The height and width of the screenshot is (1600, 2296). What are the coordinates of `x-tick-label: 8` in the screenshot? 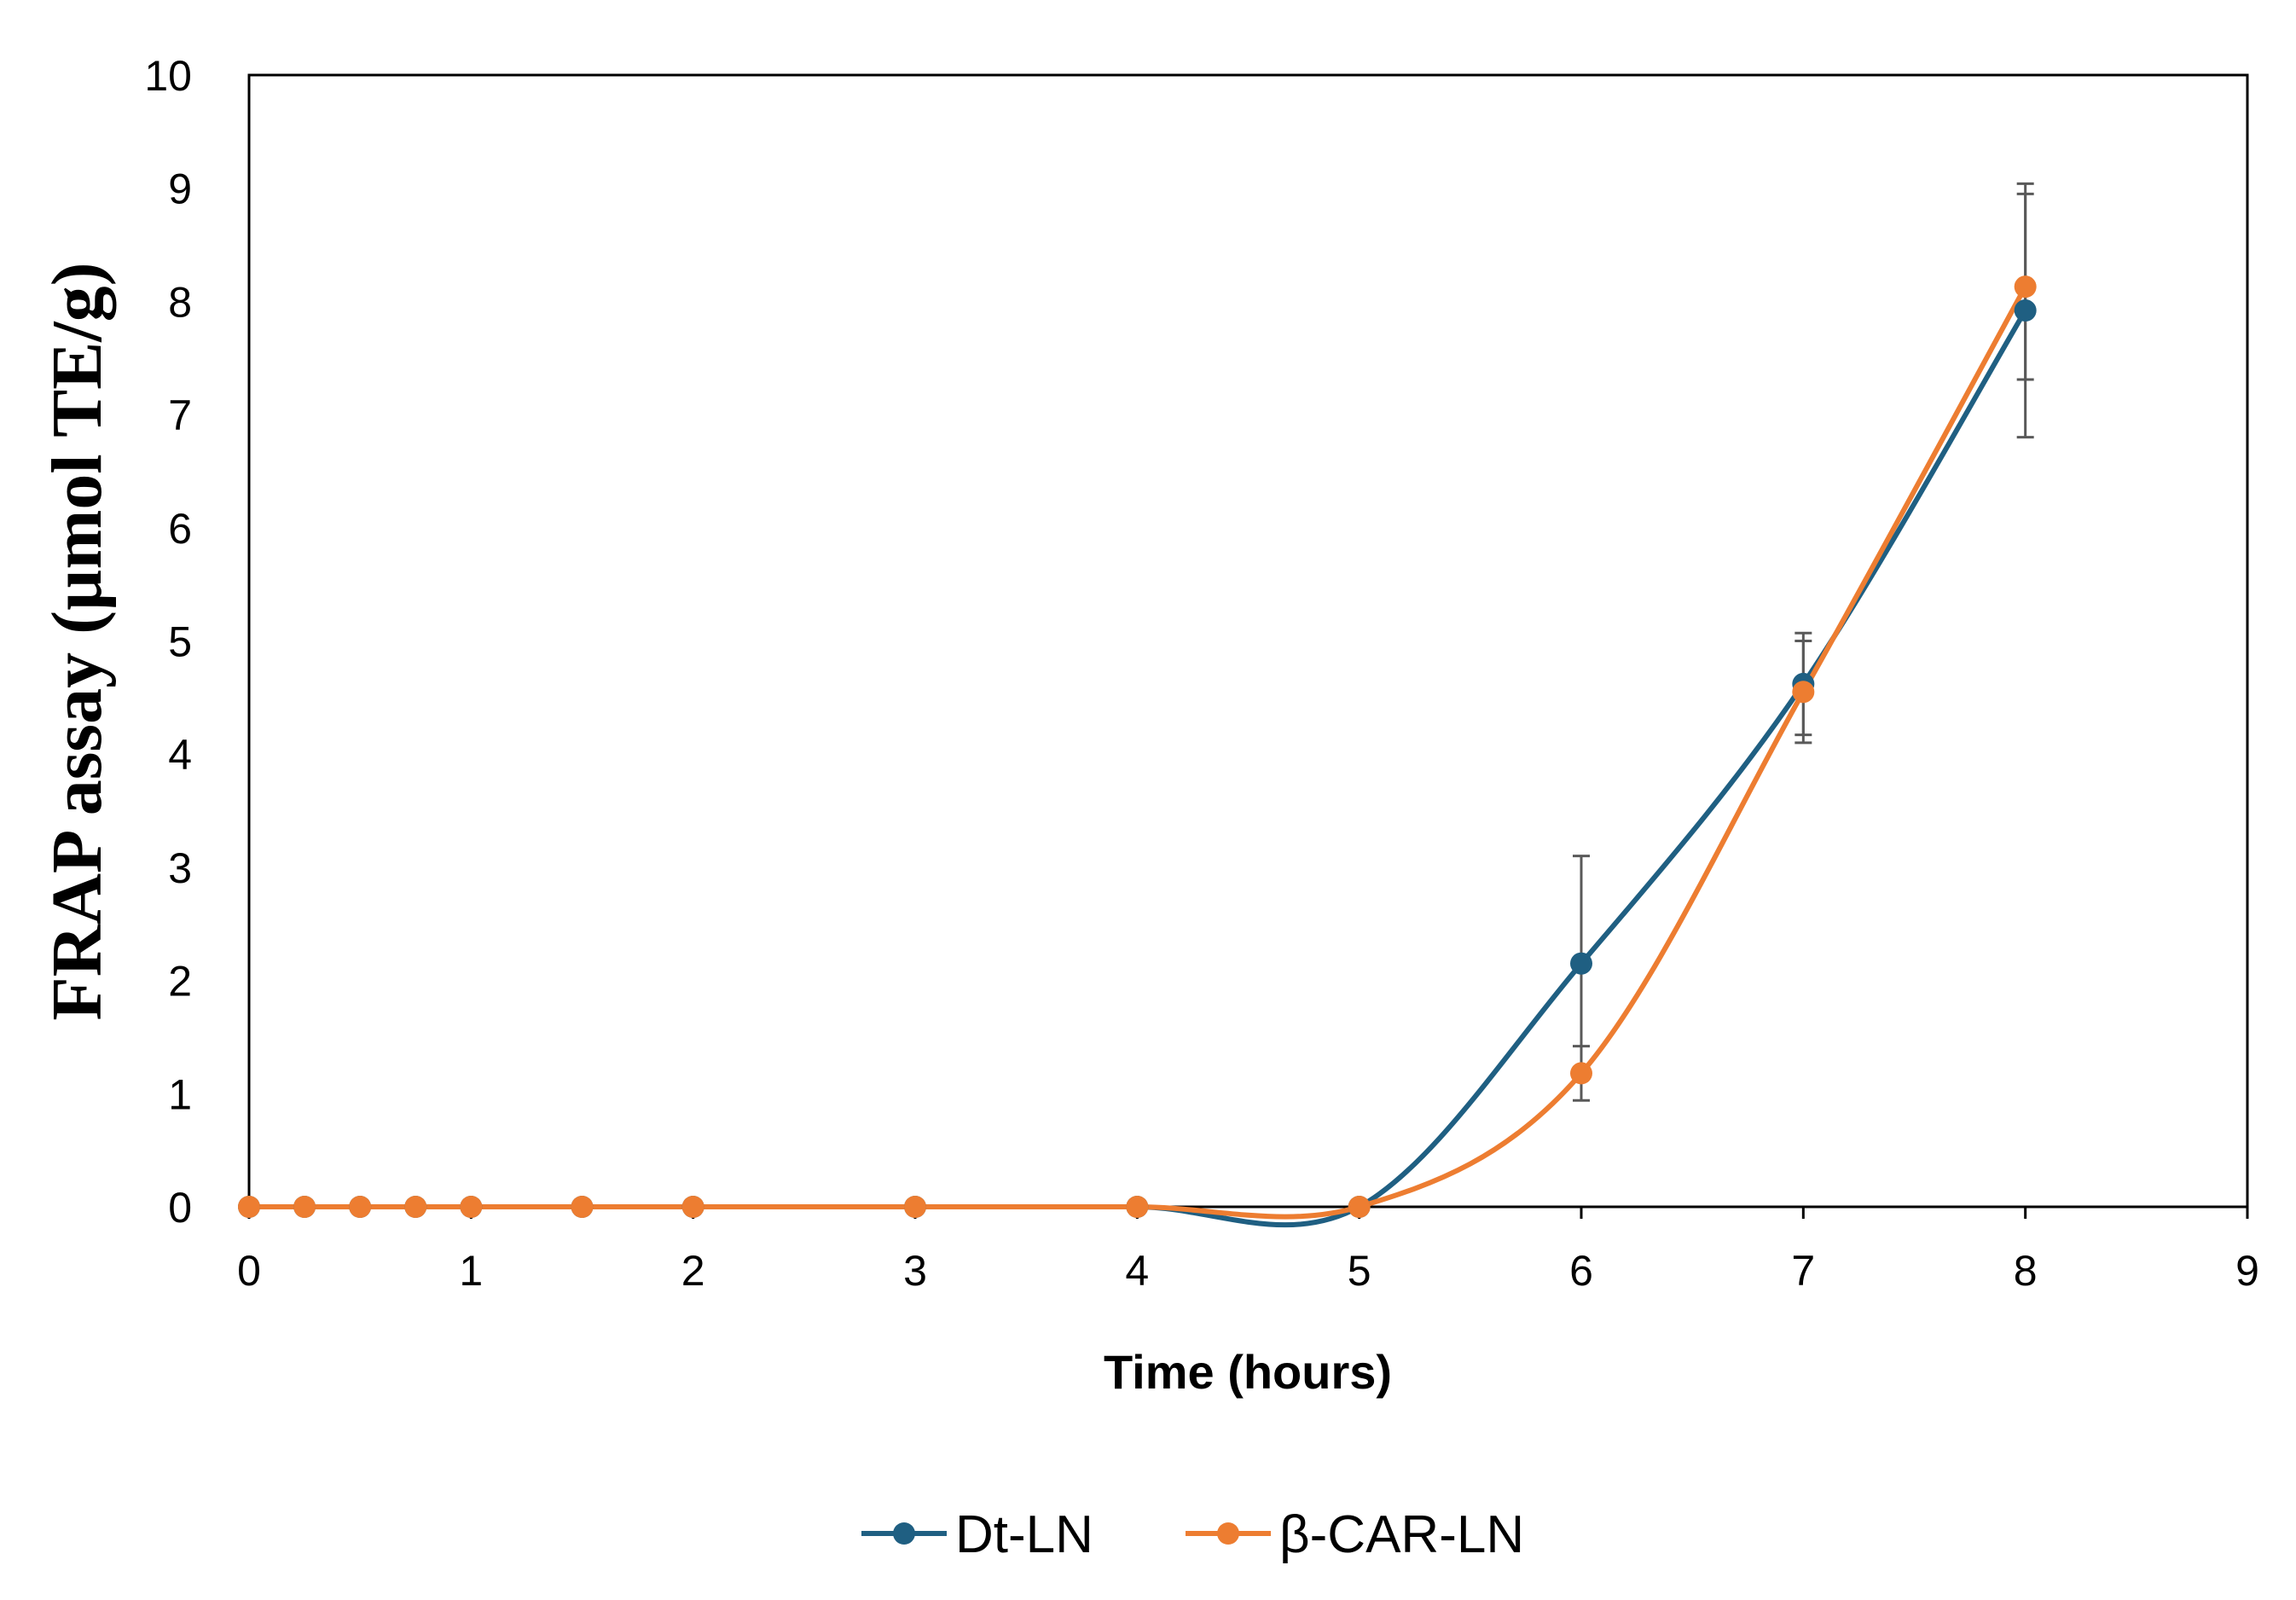 It's located at (2026, 1271).